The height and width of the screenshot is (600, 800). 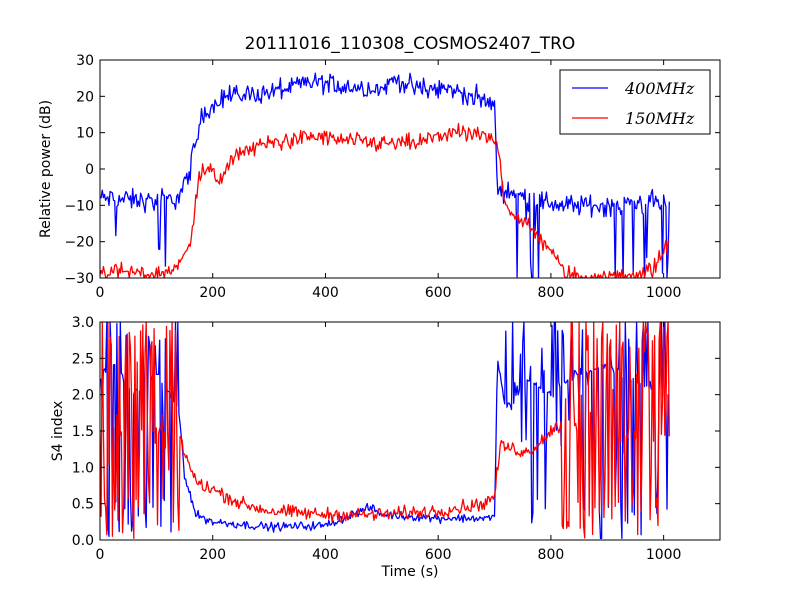 I want to click on top-y-tick-label: 10, so click(x=85, y=134).